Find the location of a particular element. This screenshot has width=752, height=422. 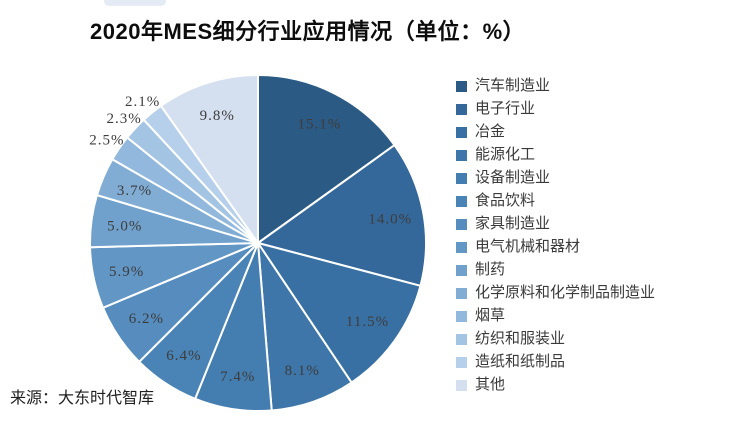

legend-item: 化学原料和化学制品制造业 is located at coordinates (555, 293).